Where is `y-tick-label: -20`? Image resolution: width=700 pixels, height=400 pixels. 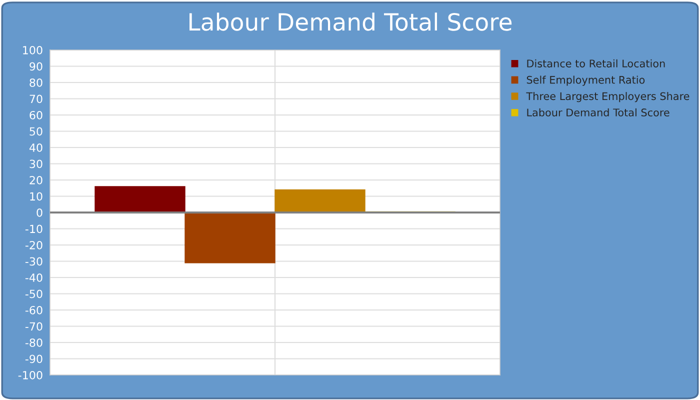 y-tick-label: -20 is located at coordinates (33, 245).